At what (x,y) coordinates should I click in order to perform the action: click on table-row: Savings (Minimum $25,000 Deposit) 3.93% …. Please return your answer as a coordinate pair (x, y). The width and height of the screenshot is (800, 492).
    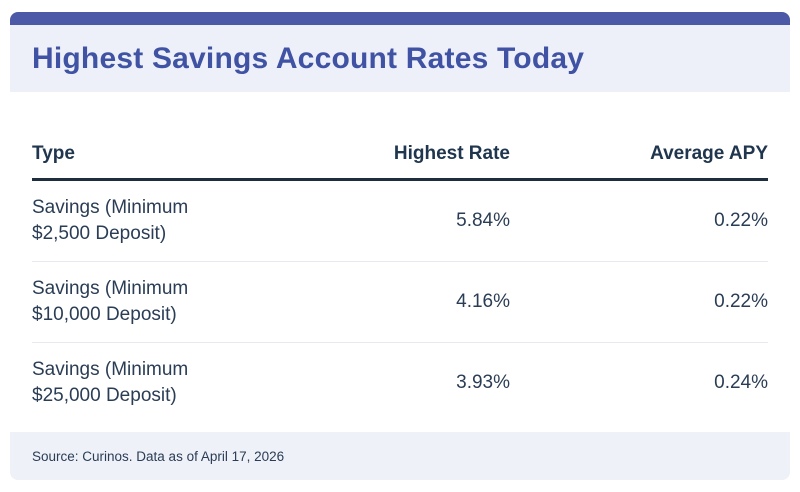
    Looking at the image, I should click on (400, 383).